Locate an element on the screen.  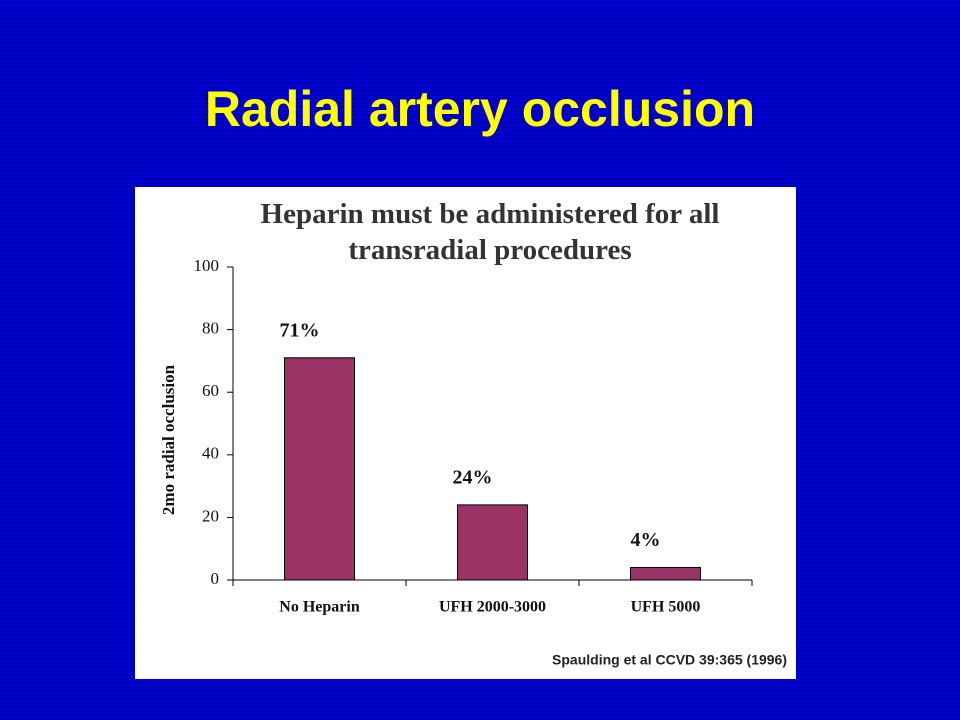
x-tick-label: UFH 5000 is located at coordinates (666, 607).